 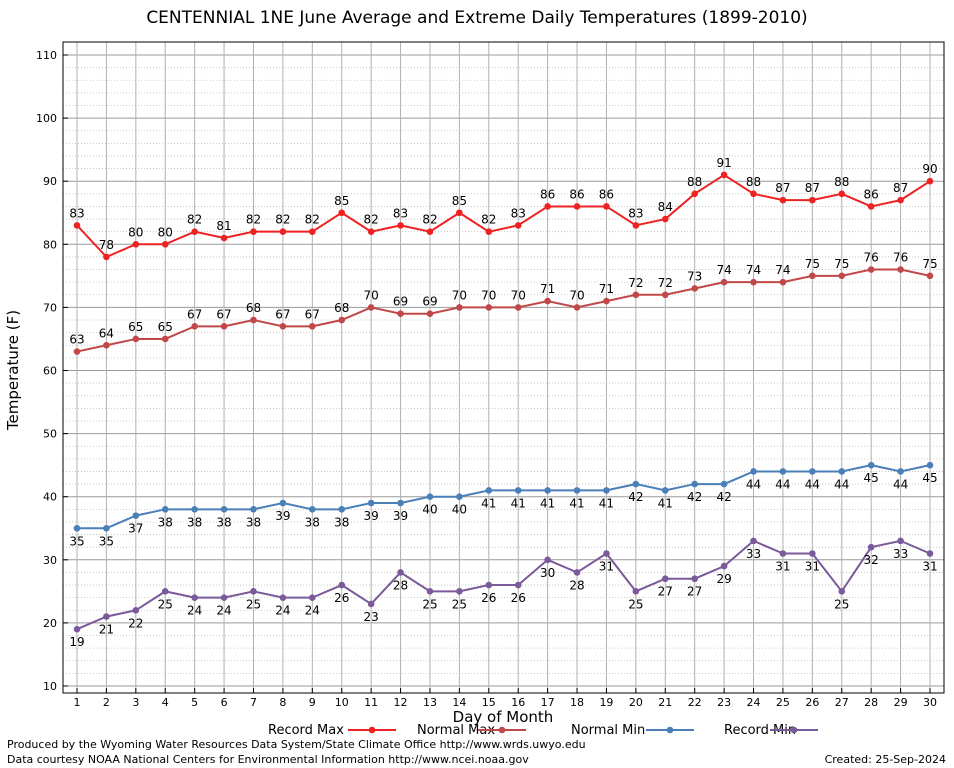 I want to click on legend-label: Record Max, so click(x=306, y=730).